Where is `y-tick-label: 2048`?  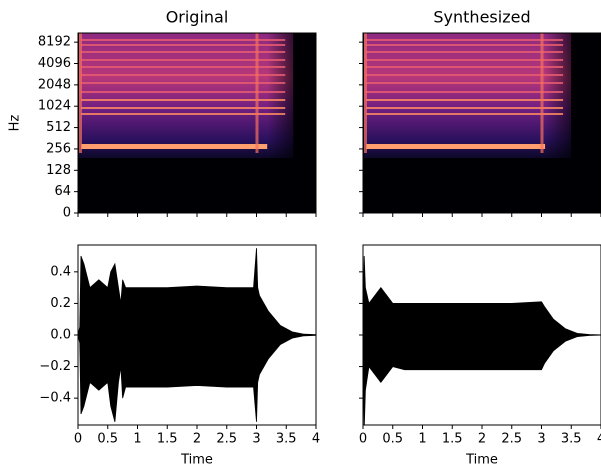
y-tick-label: 2048 is located at coordinates (54, 84).